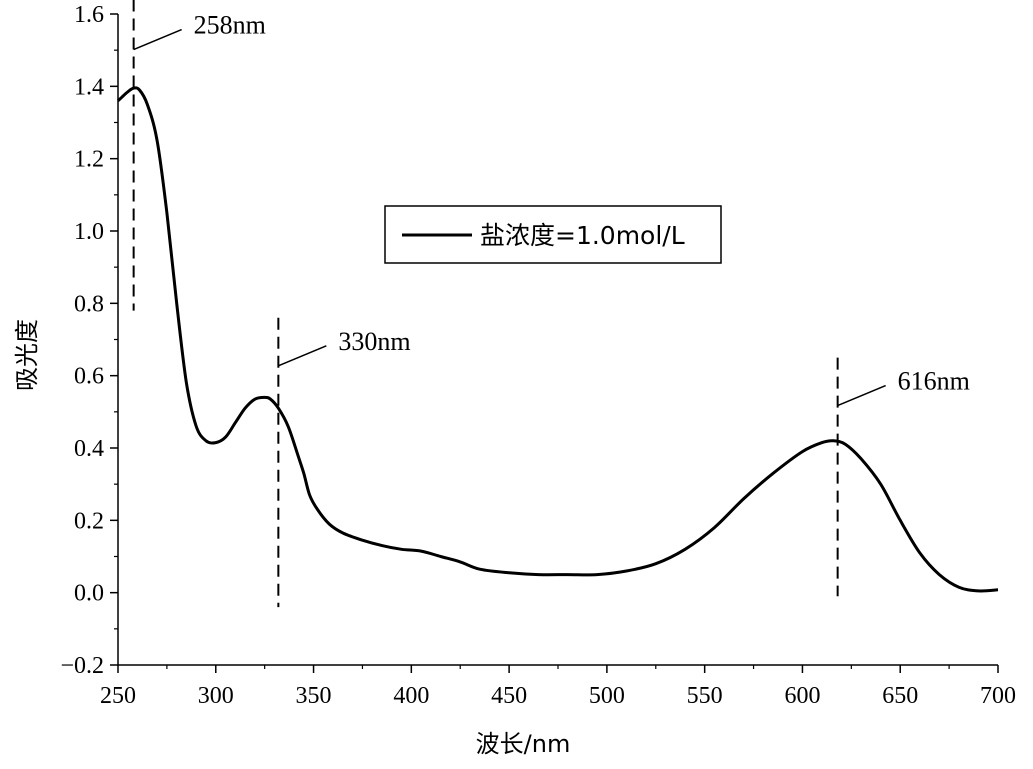  What do you see at coordinates (509, 696) in the screenshot?
I see `x-tick-label: 450` at bounding box center [509, 696].